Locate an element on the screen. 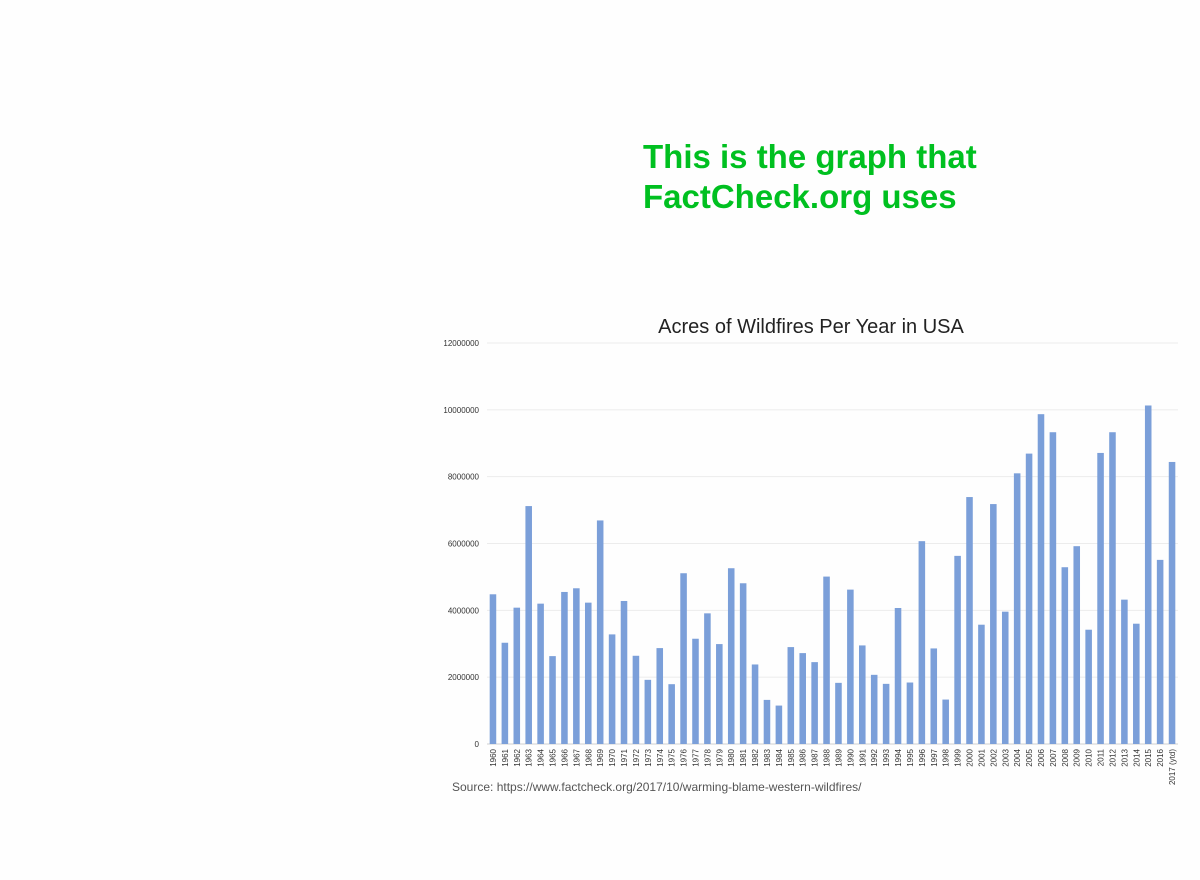  x-tick-label: 1995 is located at coordinates (910, 757).